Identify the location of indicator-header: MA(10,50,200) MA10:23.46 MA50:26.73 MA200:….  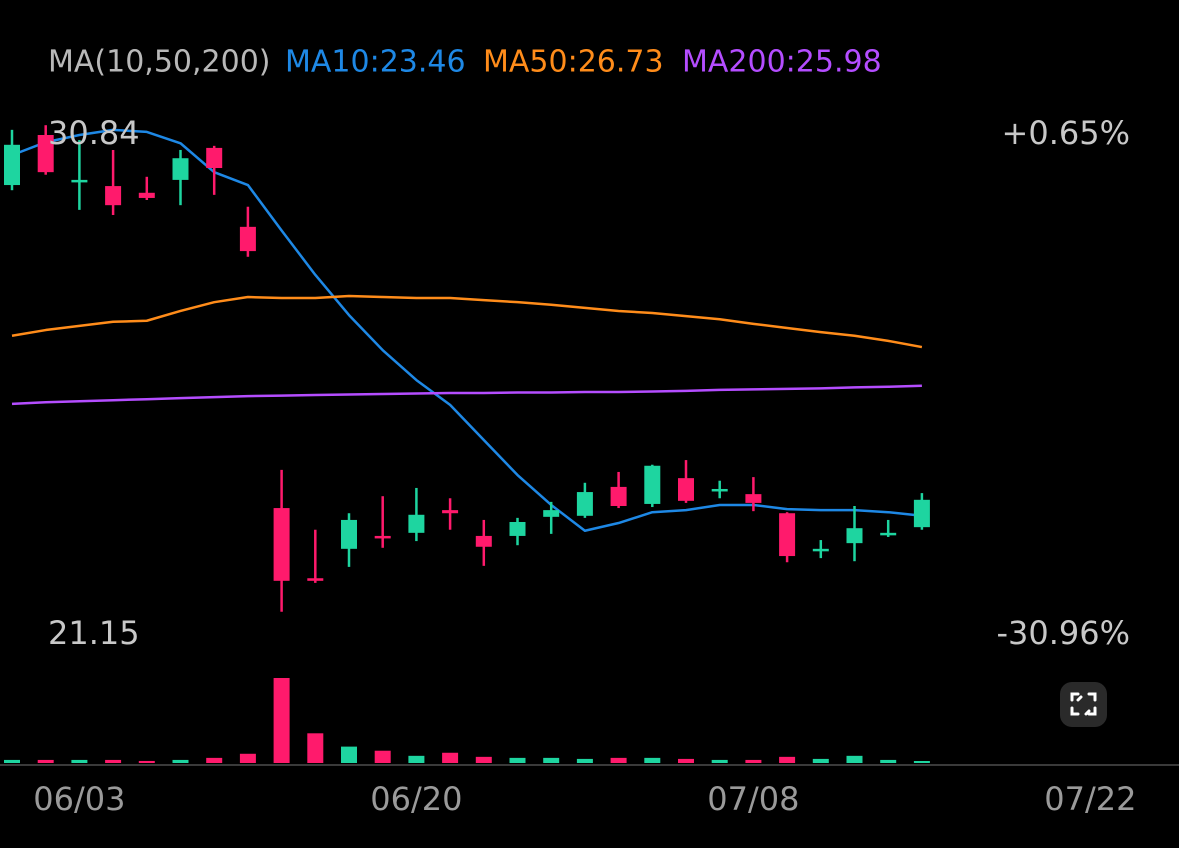
(465, 62).